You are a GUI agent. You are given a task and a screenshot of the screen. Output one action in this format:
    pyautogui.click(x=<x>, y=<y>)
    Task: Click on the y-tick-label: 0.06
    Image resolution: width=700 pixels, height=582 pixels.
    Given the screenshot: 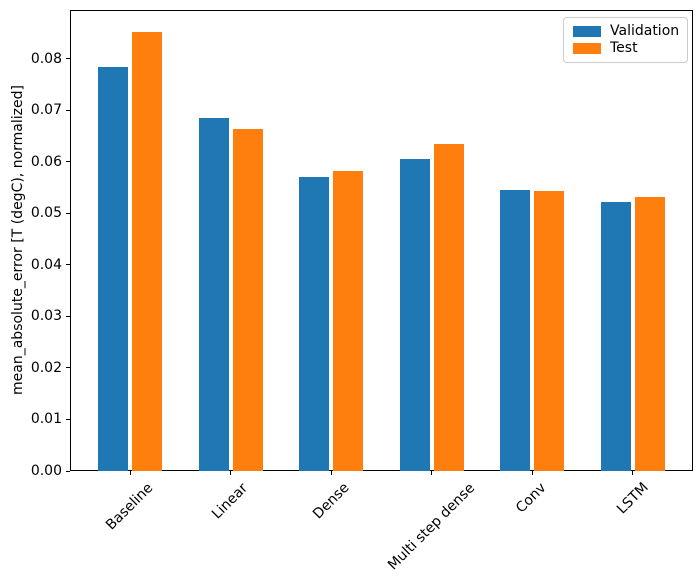 What is the action you would take?
    pyautogui.click(x=46, y=161)
    